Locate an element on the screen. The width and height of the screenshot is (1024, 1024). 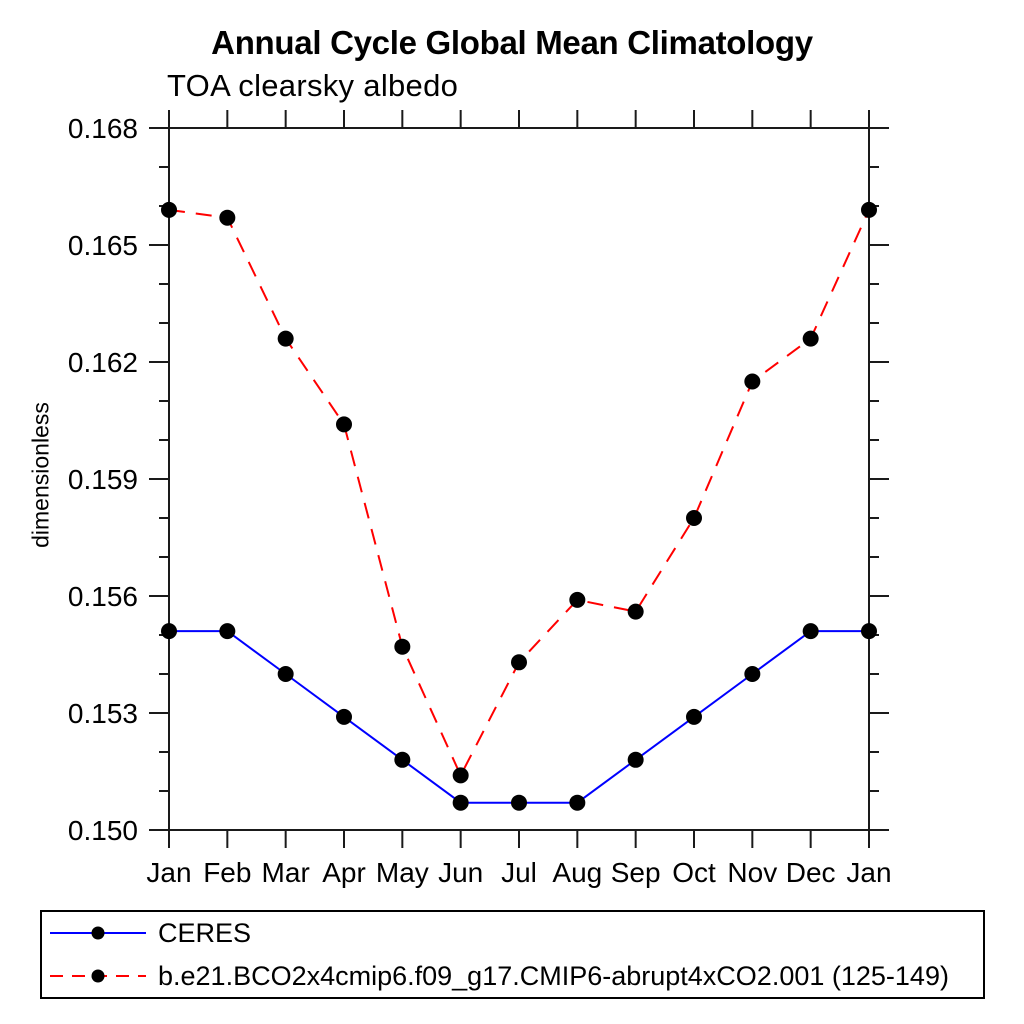
svg-text: 0.150 is located at coordinates (103, 830).